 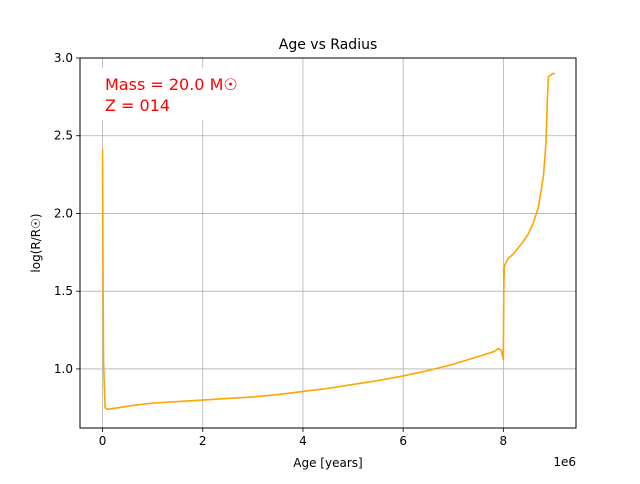 I want to click on x-tick-label: 2, so click(x=203, y=441).